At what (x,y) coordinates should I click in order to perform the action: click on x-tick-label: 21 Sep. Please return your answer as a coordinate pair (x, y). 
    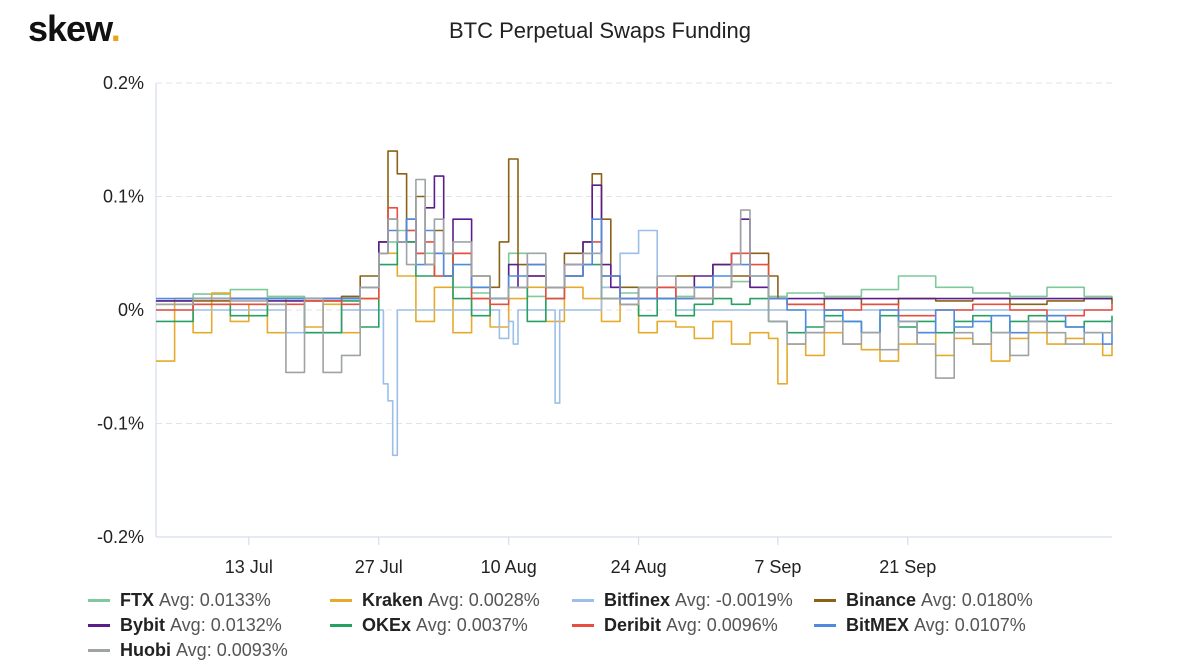
    Looking at the image, I should click on (907, 567).